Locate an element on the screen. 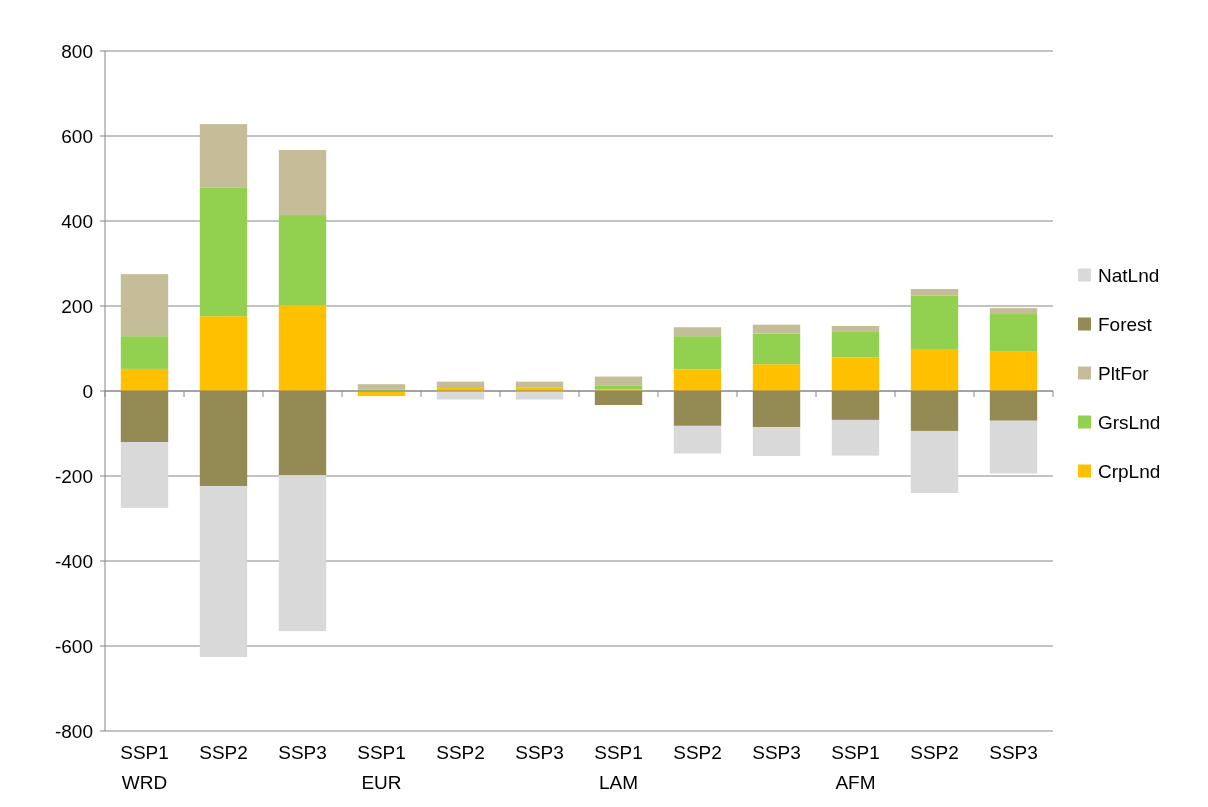 Image resolution: width=1208 pixels, height=807 pixels. y-tick-label: -200 is located at coordinates (73, 476).